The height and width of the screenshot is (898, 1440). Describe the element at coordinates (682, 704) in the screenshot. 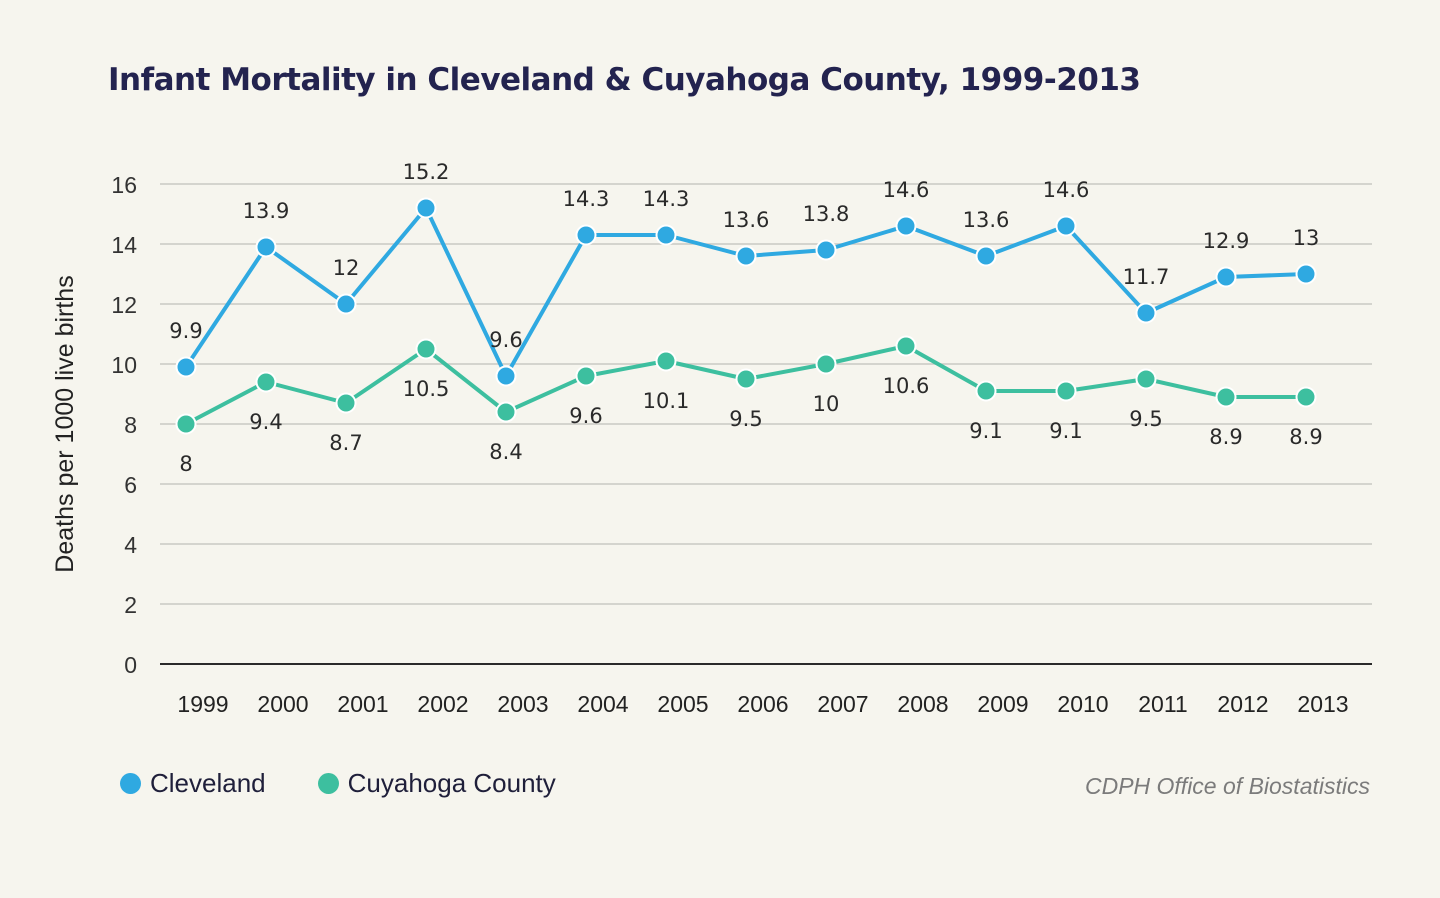

I see `x-tick-label: 2005` at that location.